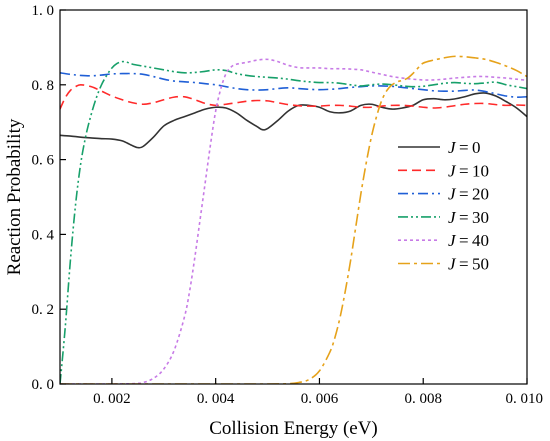 The height and width of the screenshot is (441, 550). Describe the element at coordinates (43, 310) in the screenshot. I see `y-tick-label: 0. 2` at that location.